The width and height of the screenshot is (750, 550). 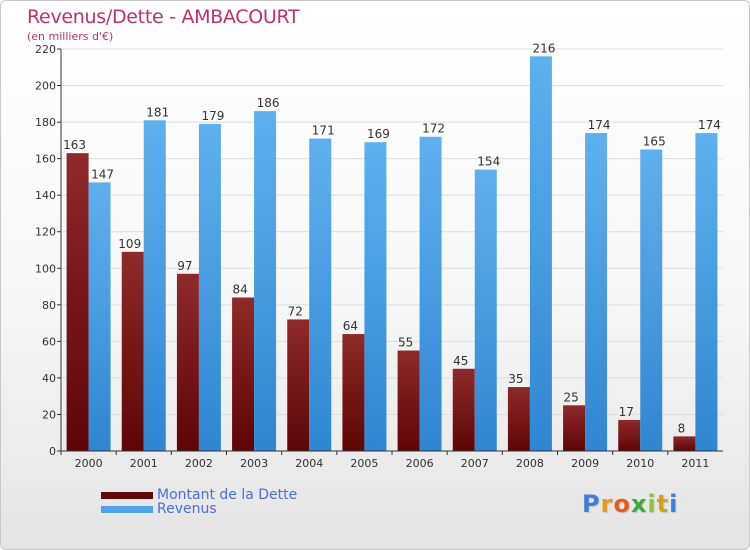 What do you see at coordinates (268, 103) in the screenshot?
I see `data-label-revenus: 186` at bounding box center [268, 103].